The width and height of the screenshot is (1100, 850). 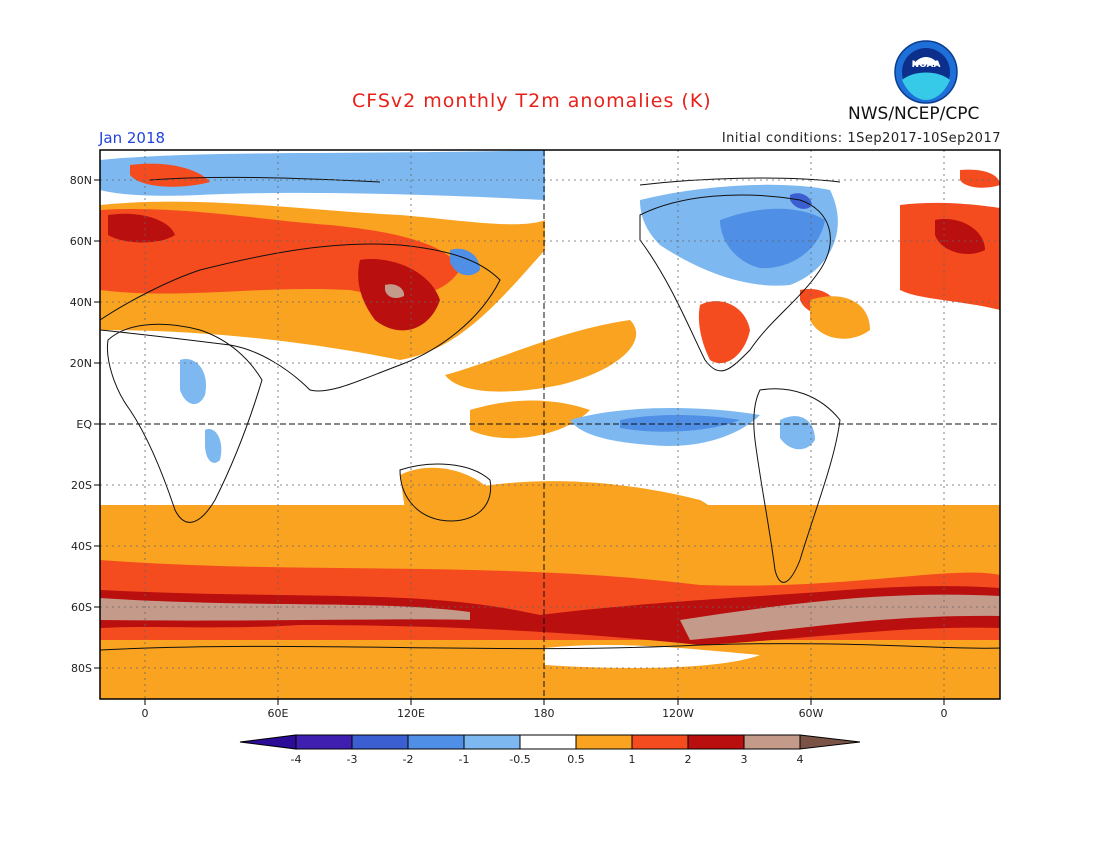 I want to click on noaa-logo: NOAA, so click(x=926, y=72).